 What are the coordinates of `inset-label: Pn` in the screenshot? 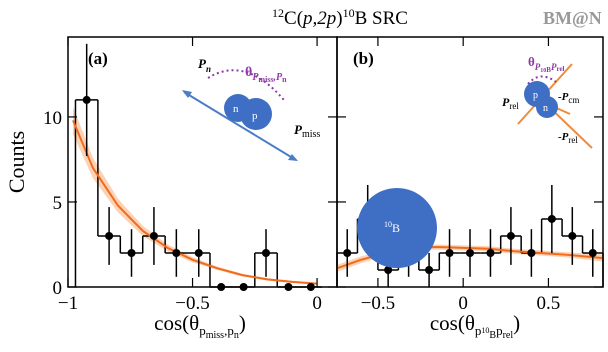 It's located at (204, 65).